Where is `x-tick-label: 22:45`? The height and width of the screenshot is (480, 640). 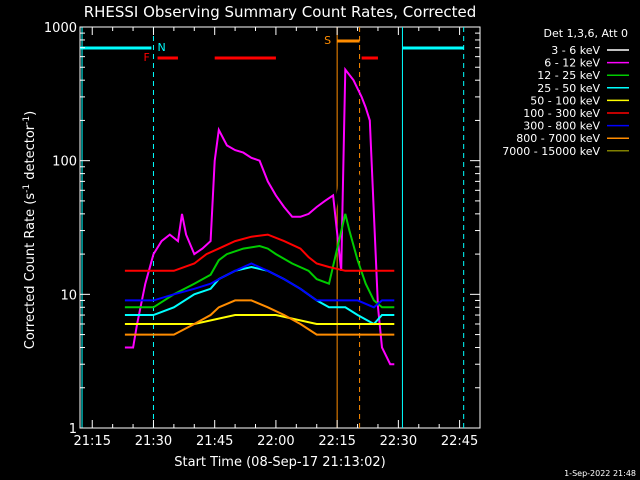
x-tick-label: 22:45 is located at coordinates (459, 441).